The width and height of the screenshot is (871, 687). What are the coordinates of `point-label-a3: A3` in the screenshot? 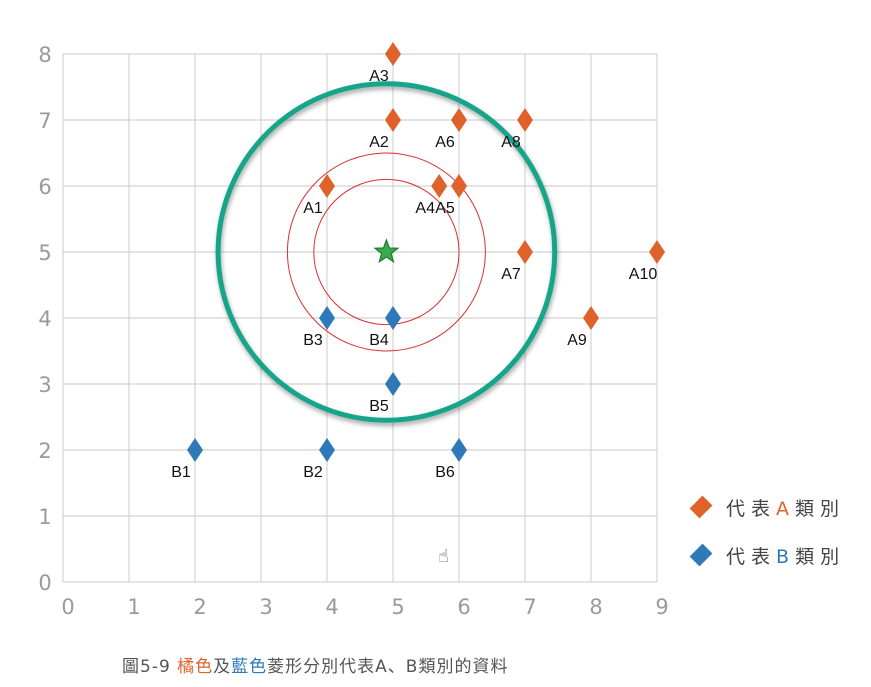 It's located at (379, 76).